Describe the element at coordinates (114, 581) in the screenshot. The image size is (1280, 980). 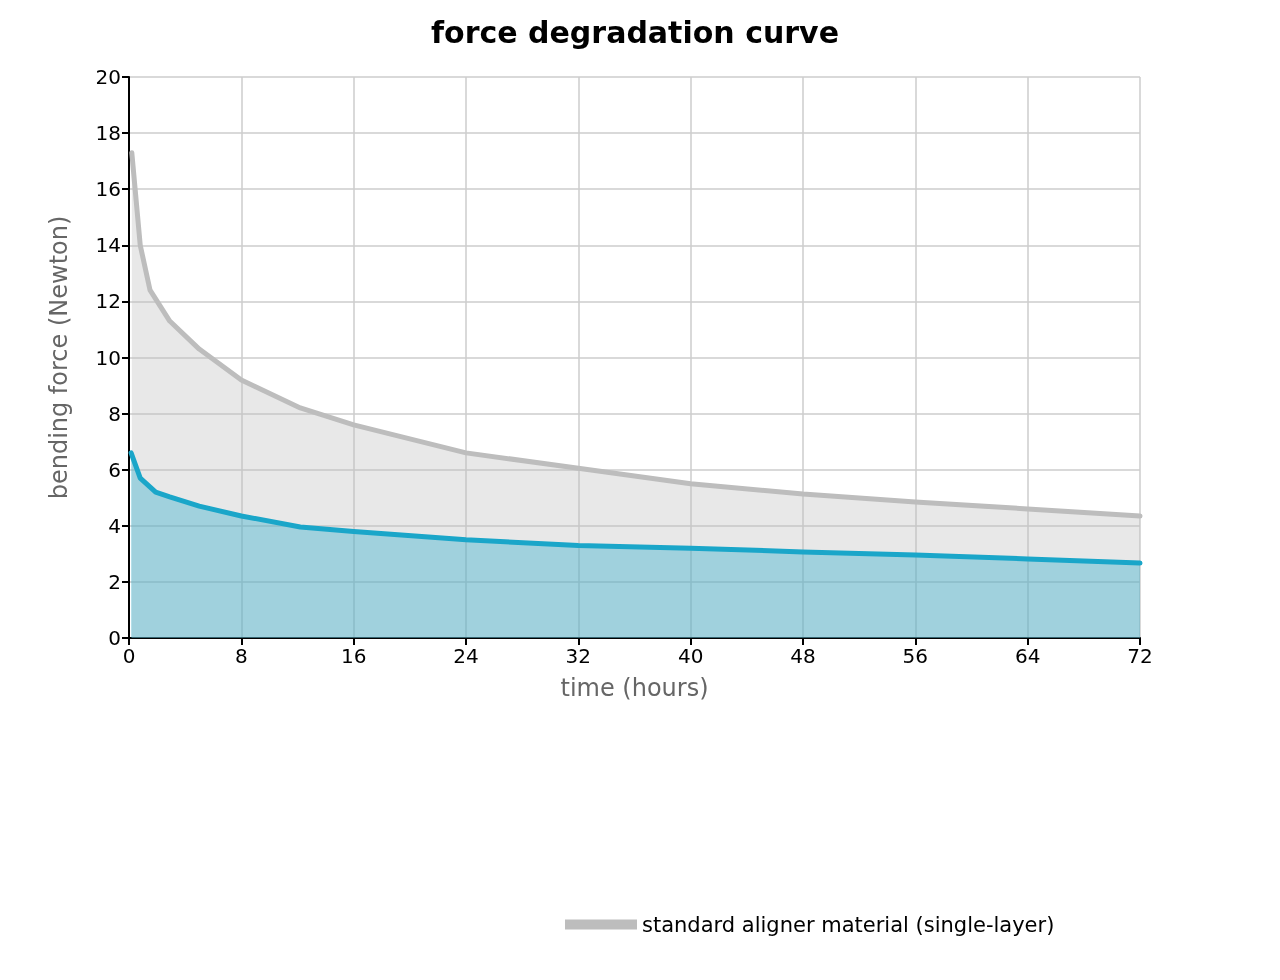
I see `y-tick-label: 2` at that location.